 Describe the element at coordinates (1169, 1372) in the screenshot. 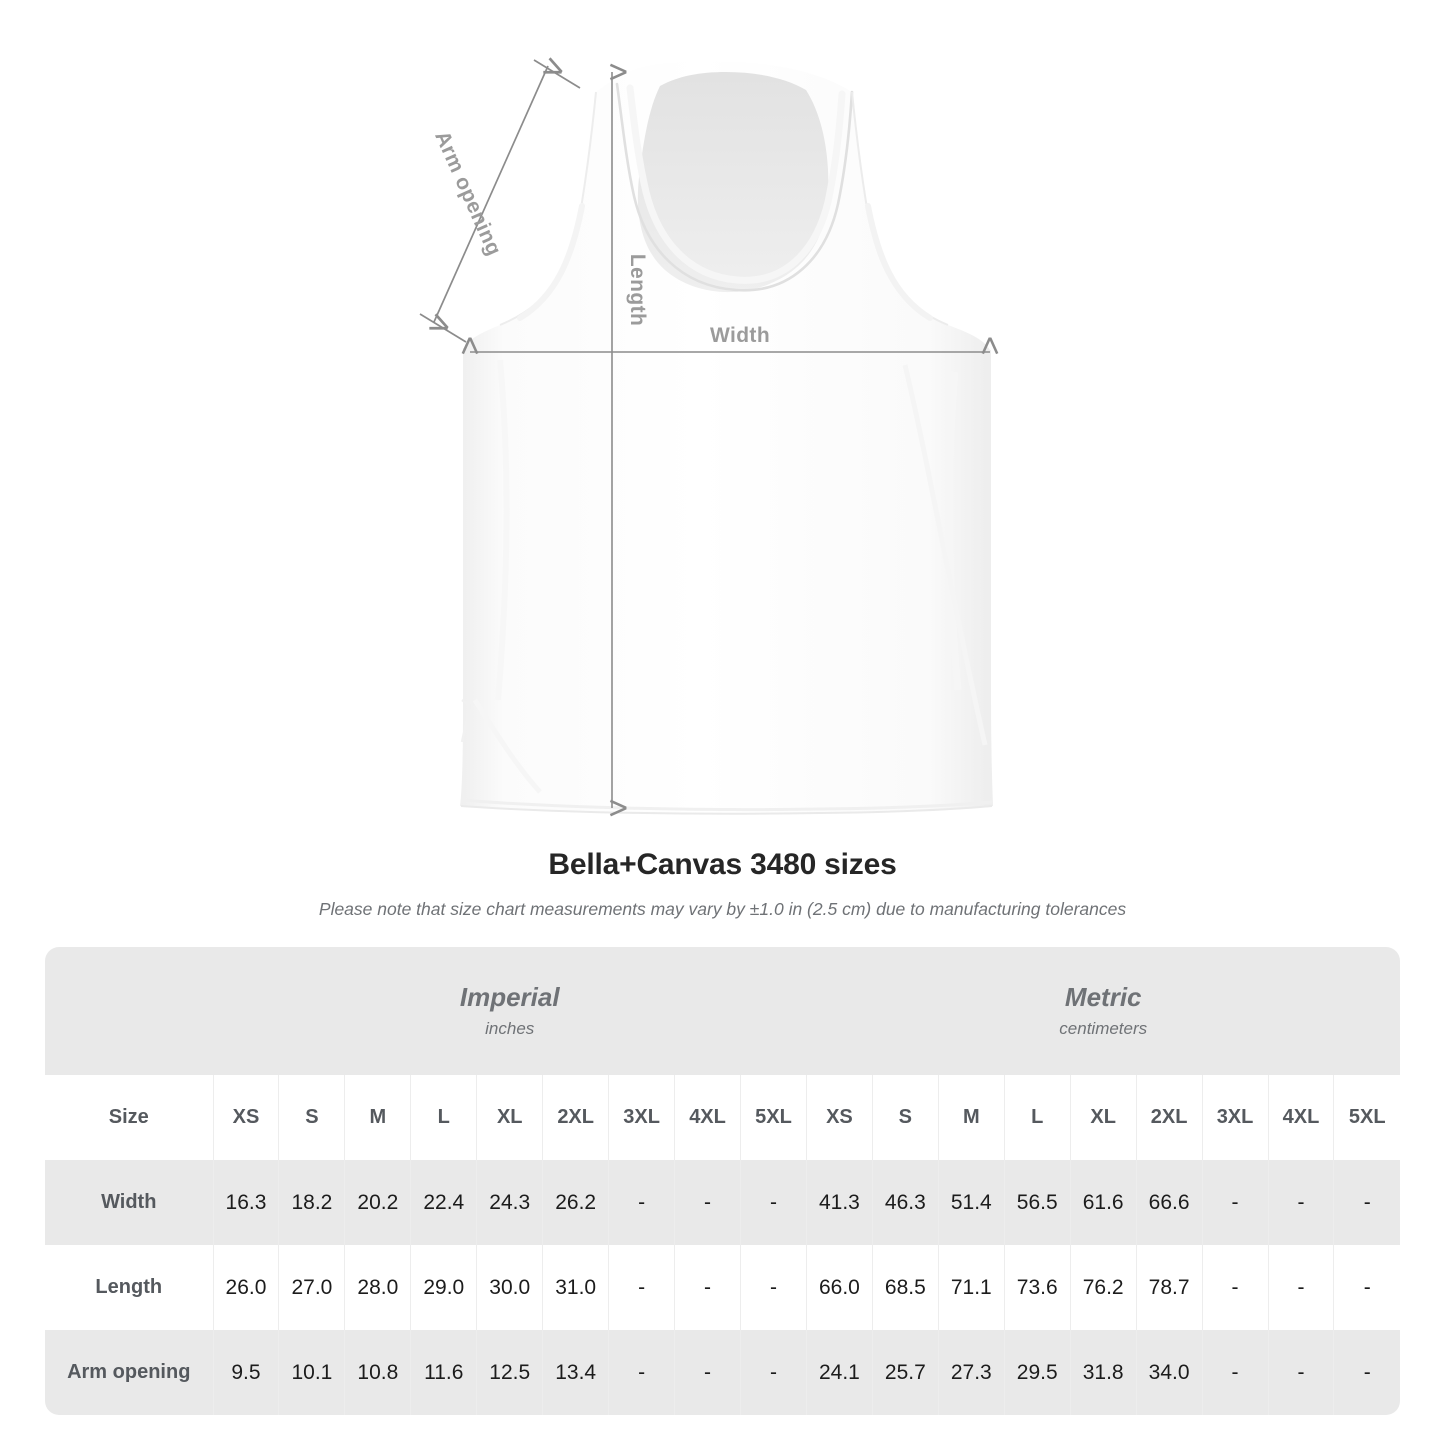

I see `cell-arm-opening-2xl-cm: 34.0` at that location.